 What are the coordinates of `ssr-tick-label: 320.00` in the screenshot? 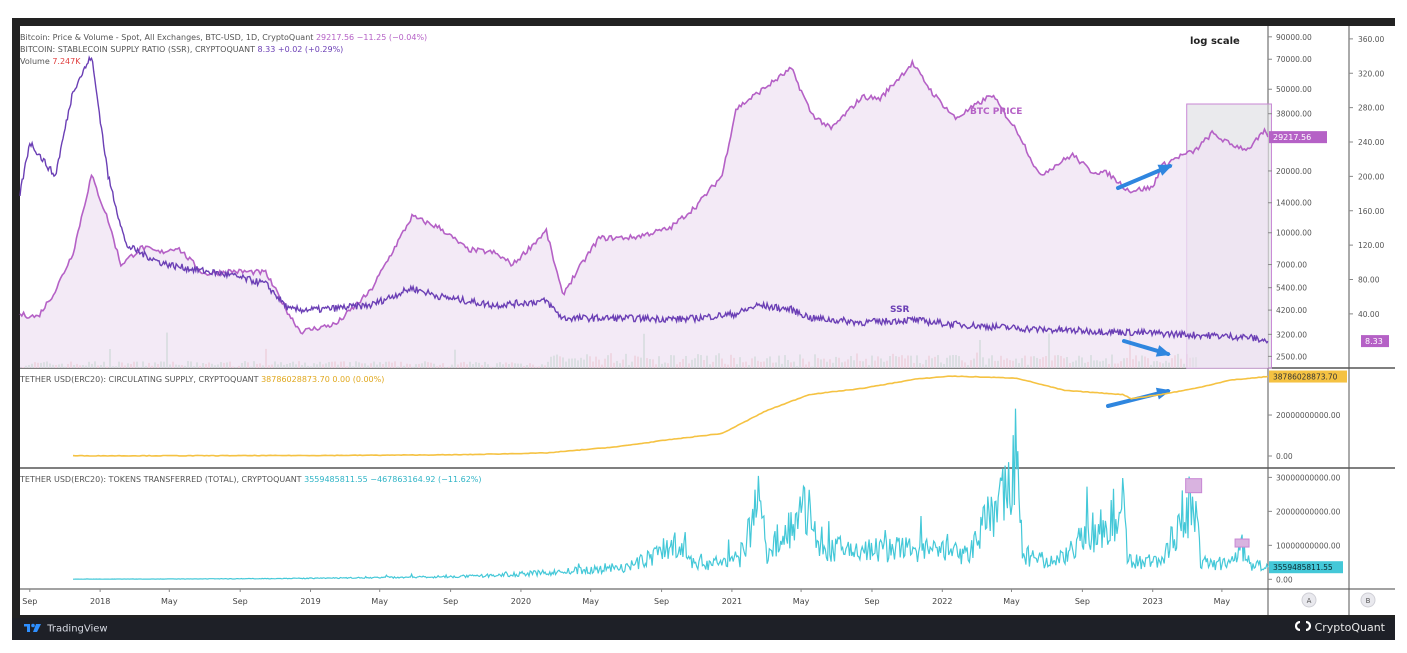 It's located at (1371, 73).